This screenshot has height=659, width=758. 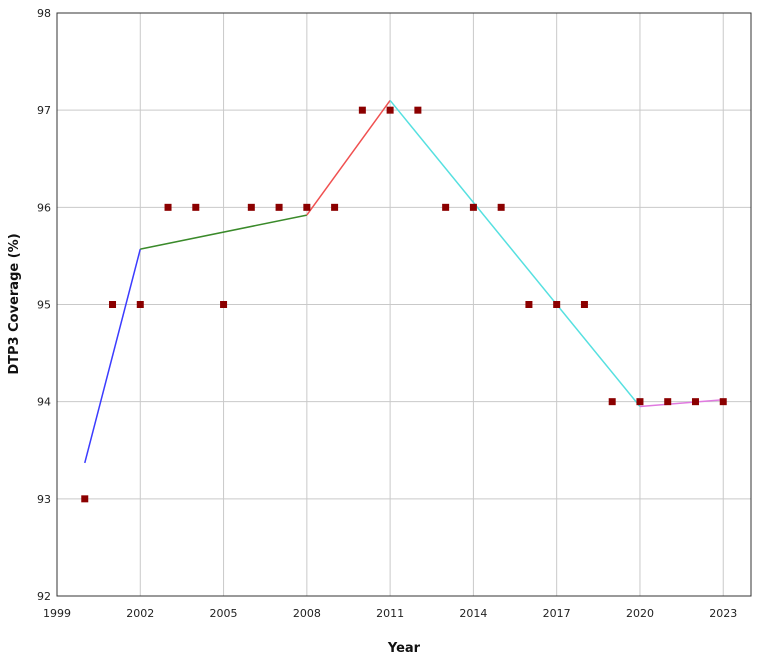 I want to click on y-tick-label: 98, so click(x=44, y=13).